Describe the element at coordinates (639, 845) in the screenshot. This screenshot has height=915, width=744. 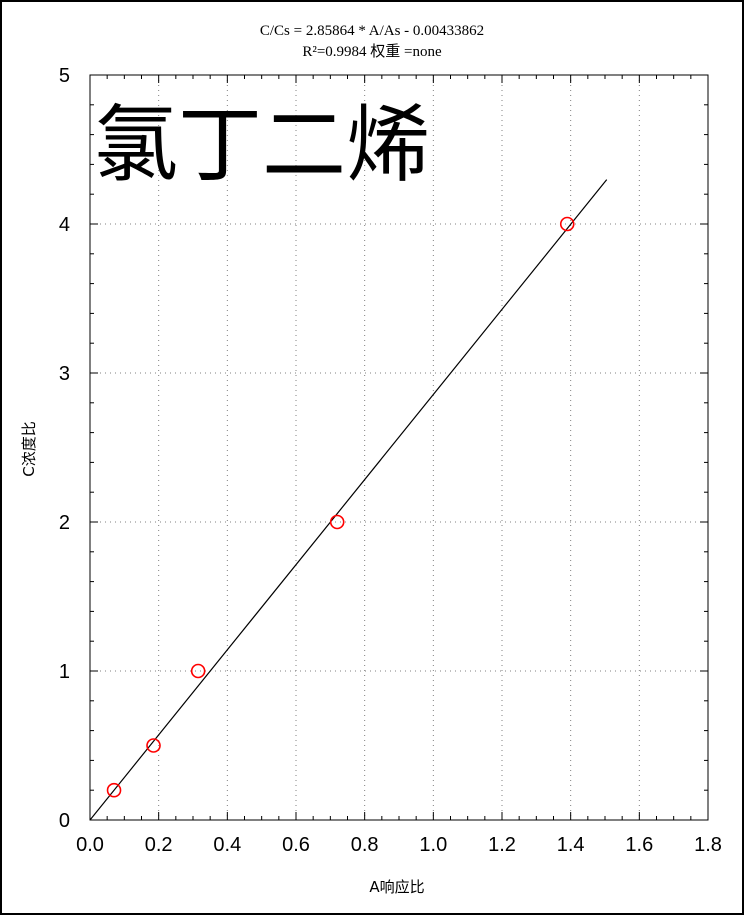
I see `x-tick-label: 1.6` at that location.